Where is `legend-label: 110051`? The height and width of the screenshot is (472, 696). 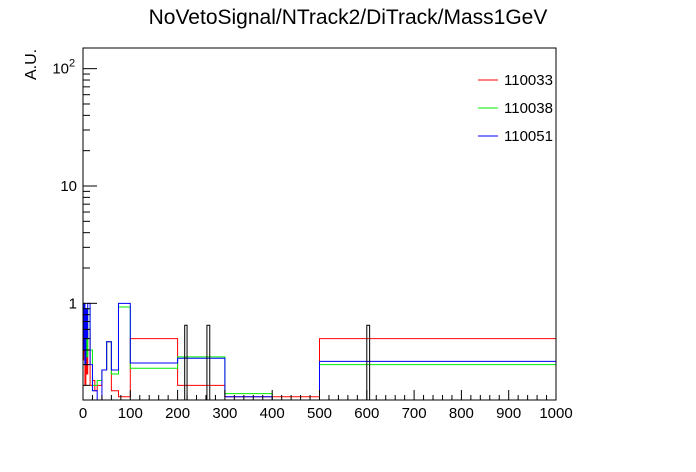
legend-label: 110051 is located at coordinates (528, 136).